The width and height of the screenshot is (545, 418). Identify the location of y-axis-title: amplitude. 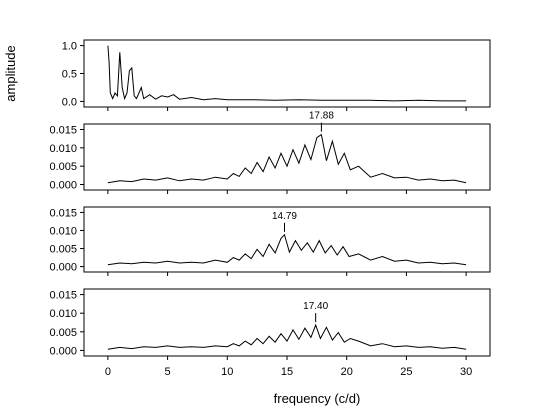
(10, 73).